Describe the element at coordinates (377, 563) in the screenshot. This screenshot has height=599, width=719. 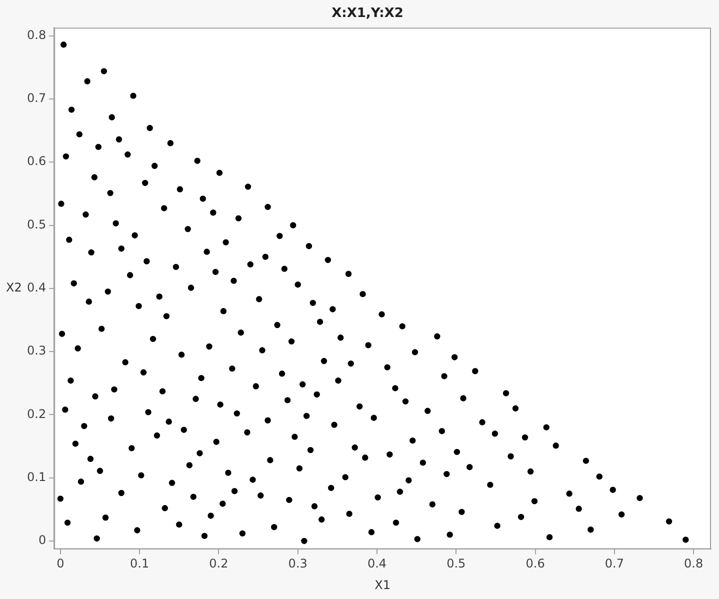
I see `x-tick-label: 0.4` at that location.